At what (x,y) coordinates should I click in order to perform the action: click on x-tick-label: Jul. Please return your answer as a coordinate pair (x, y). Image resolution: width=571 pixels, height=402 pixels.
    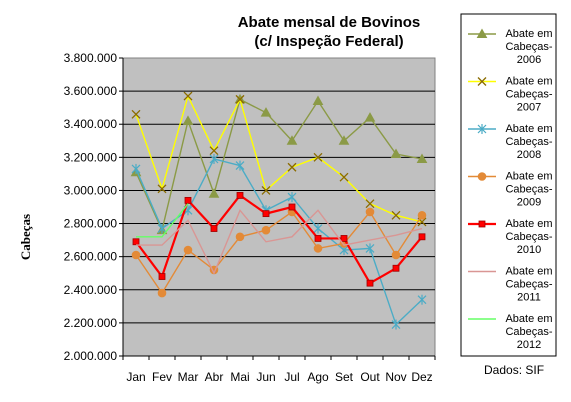
    Looking at the image, I should click on (291, 377).